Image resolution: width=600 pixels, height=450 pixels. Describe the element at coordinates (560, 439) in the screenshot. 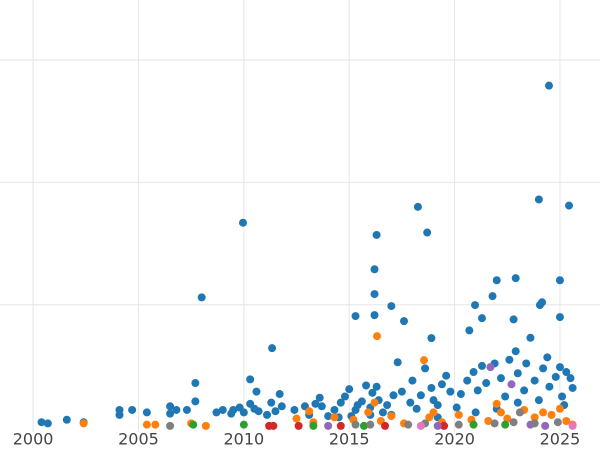

I see `x-tick-label: 2025` at that location.